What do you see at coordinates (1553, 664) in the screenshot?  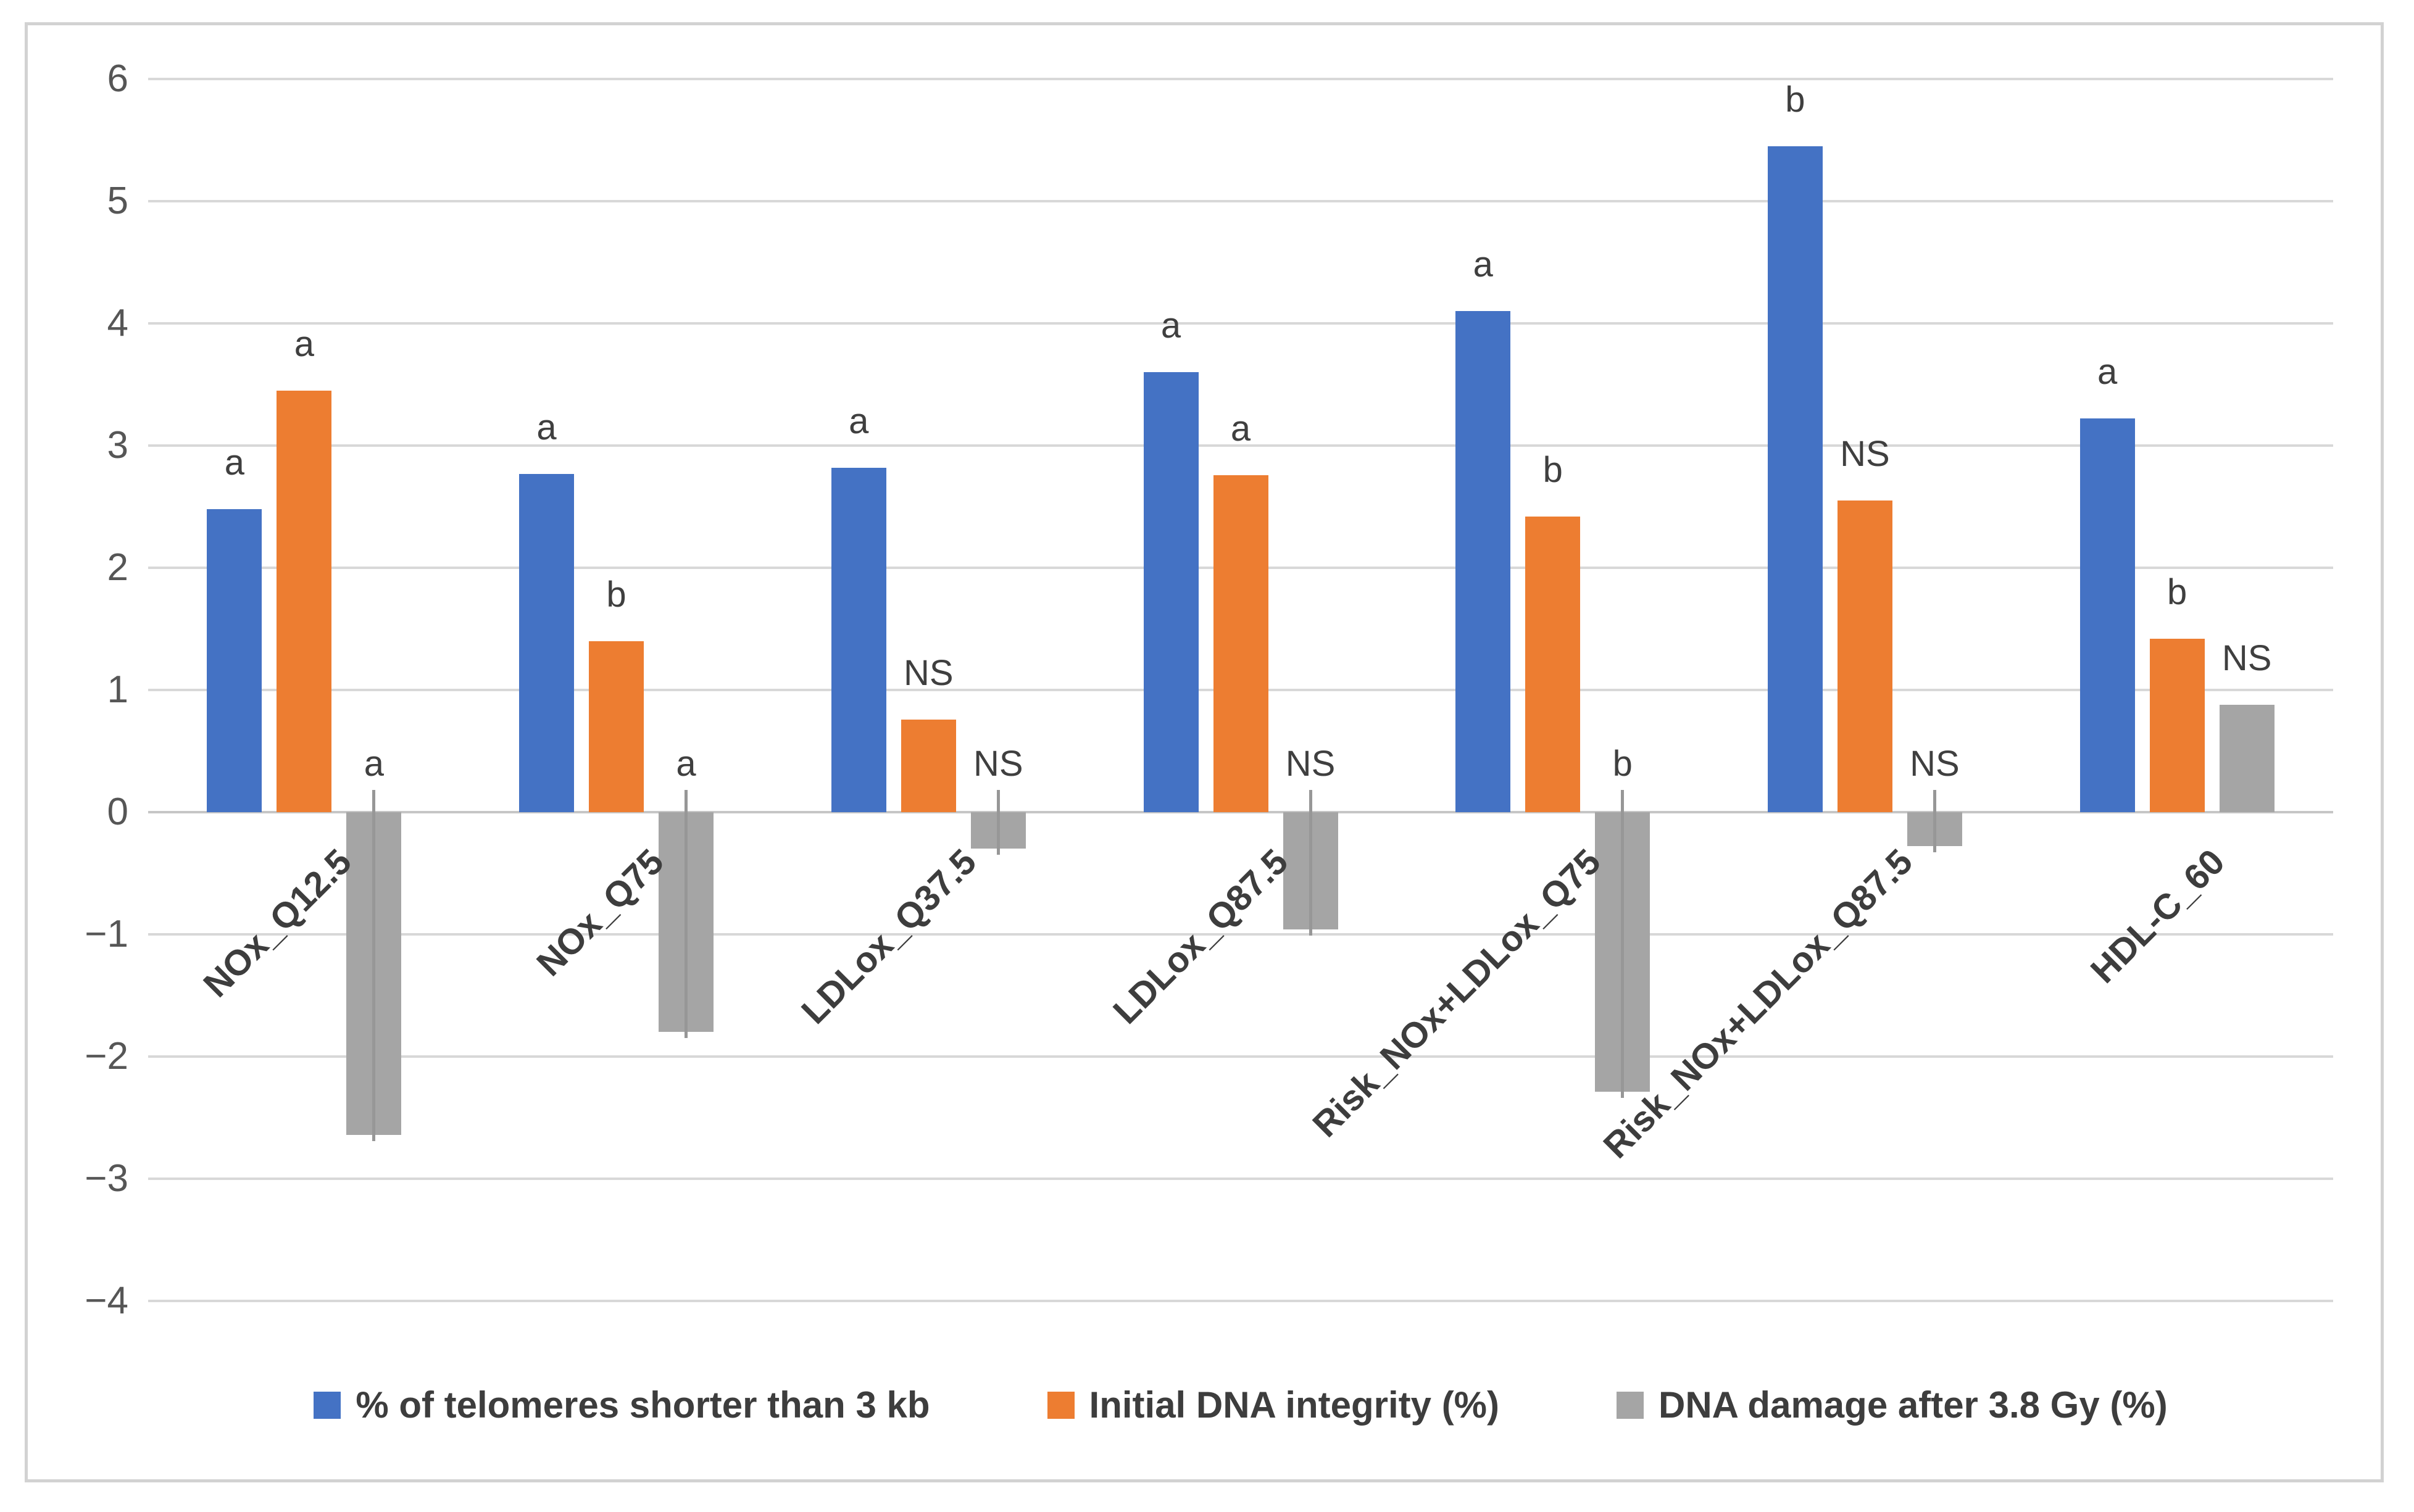 I see `bar-Risk_NOx+LDLox_Q75-series1` at bounding box center [1553, 664].